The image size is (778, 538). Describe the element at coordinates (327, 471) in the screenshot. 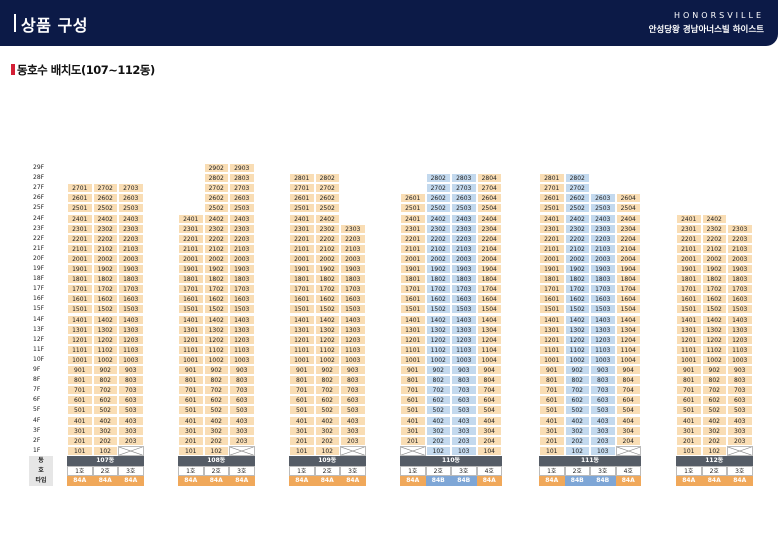

I see `ho-label: 2호` at that location.